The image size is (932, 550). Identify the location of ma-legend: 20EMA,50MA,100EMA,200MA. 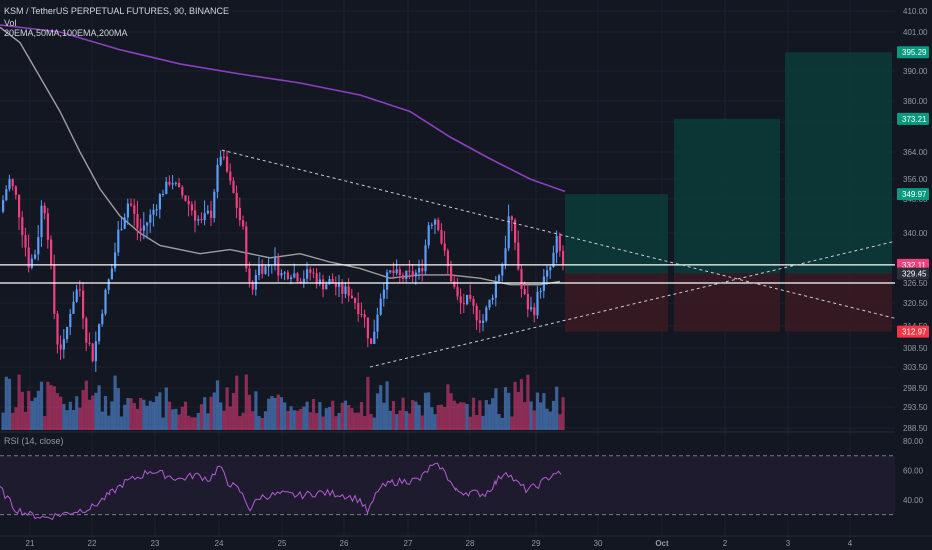
(66, 33).